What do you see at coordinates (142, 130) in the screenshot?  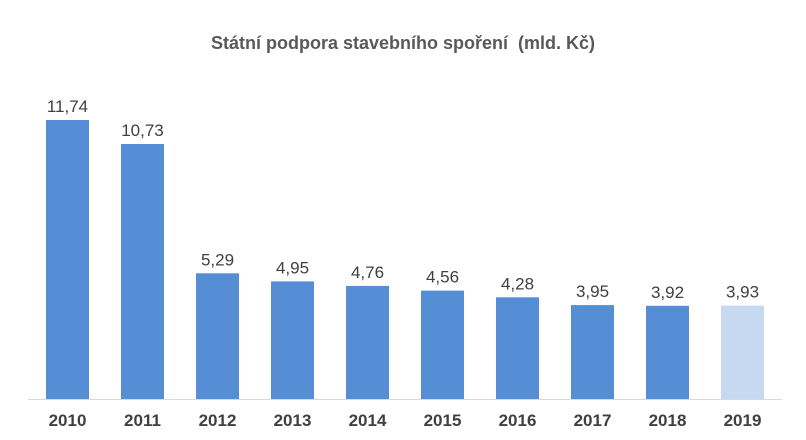 I see `data-label-2011: 10,73` at bounding box center [142, 130].